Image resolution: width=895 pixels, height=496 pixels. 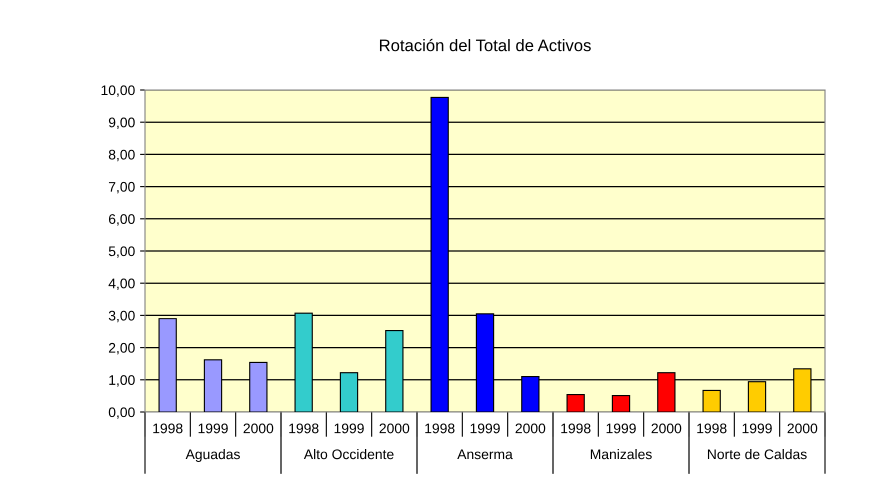 I want to click on y-tick-label: 8,00, so click(x=121, y=156).